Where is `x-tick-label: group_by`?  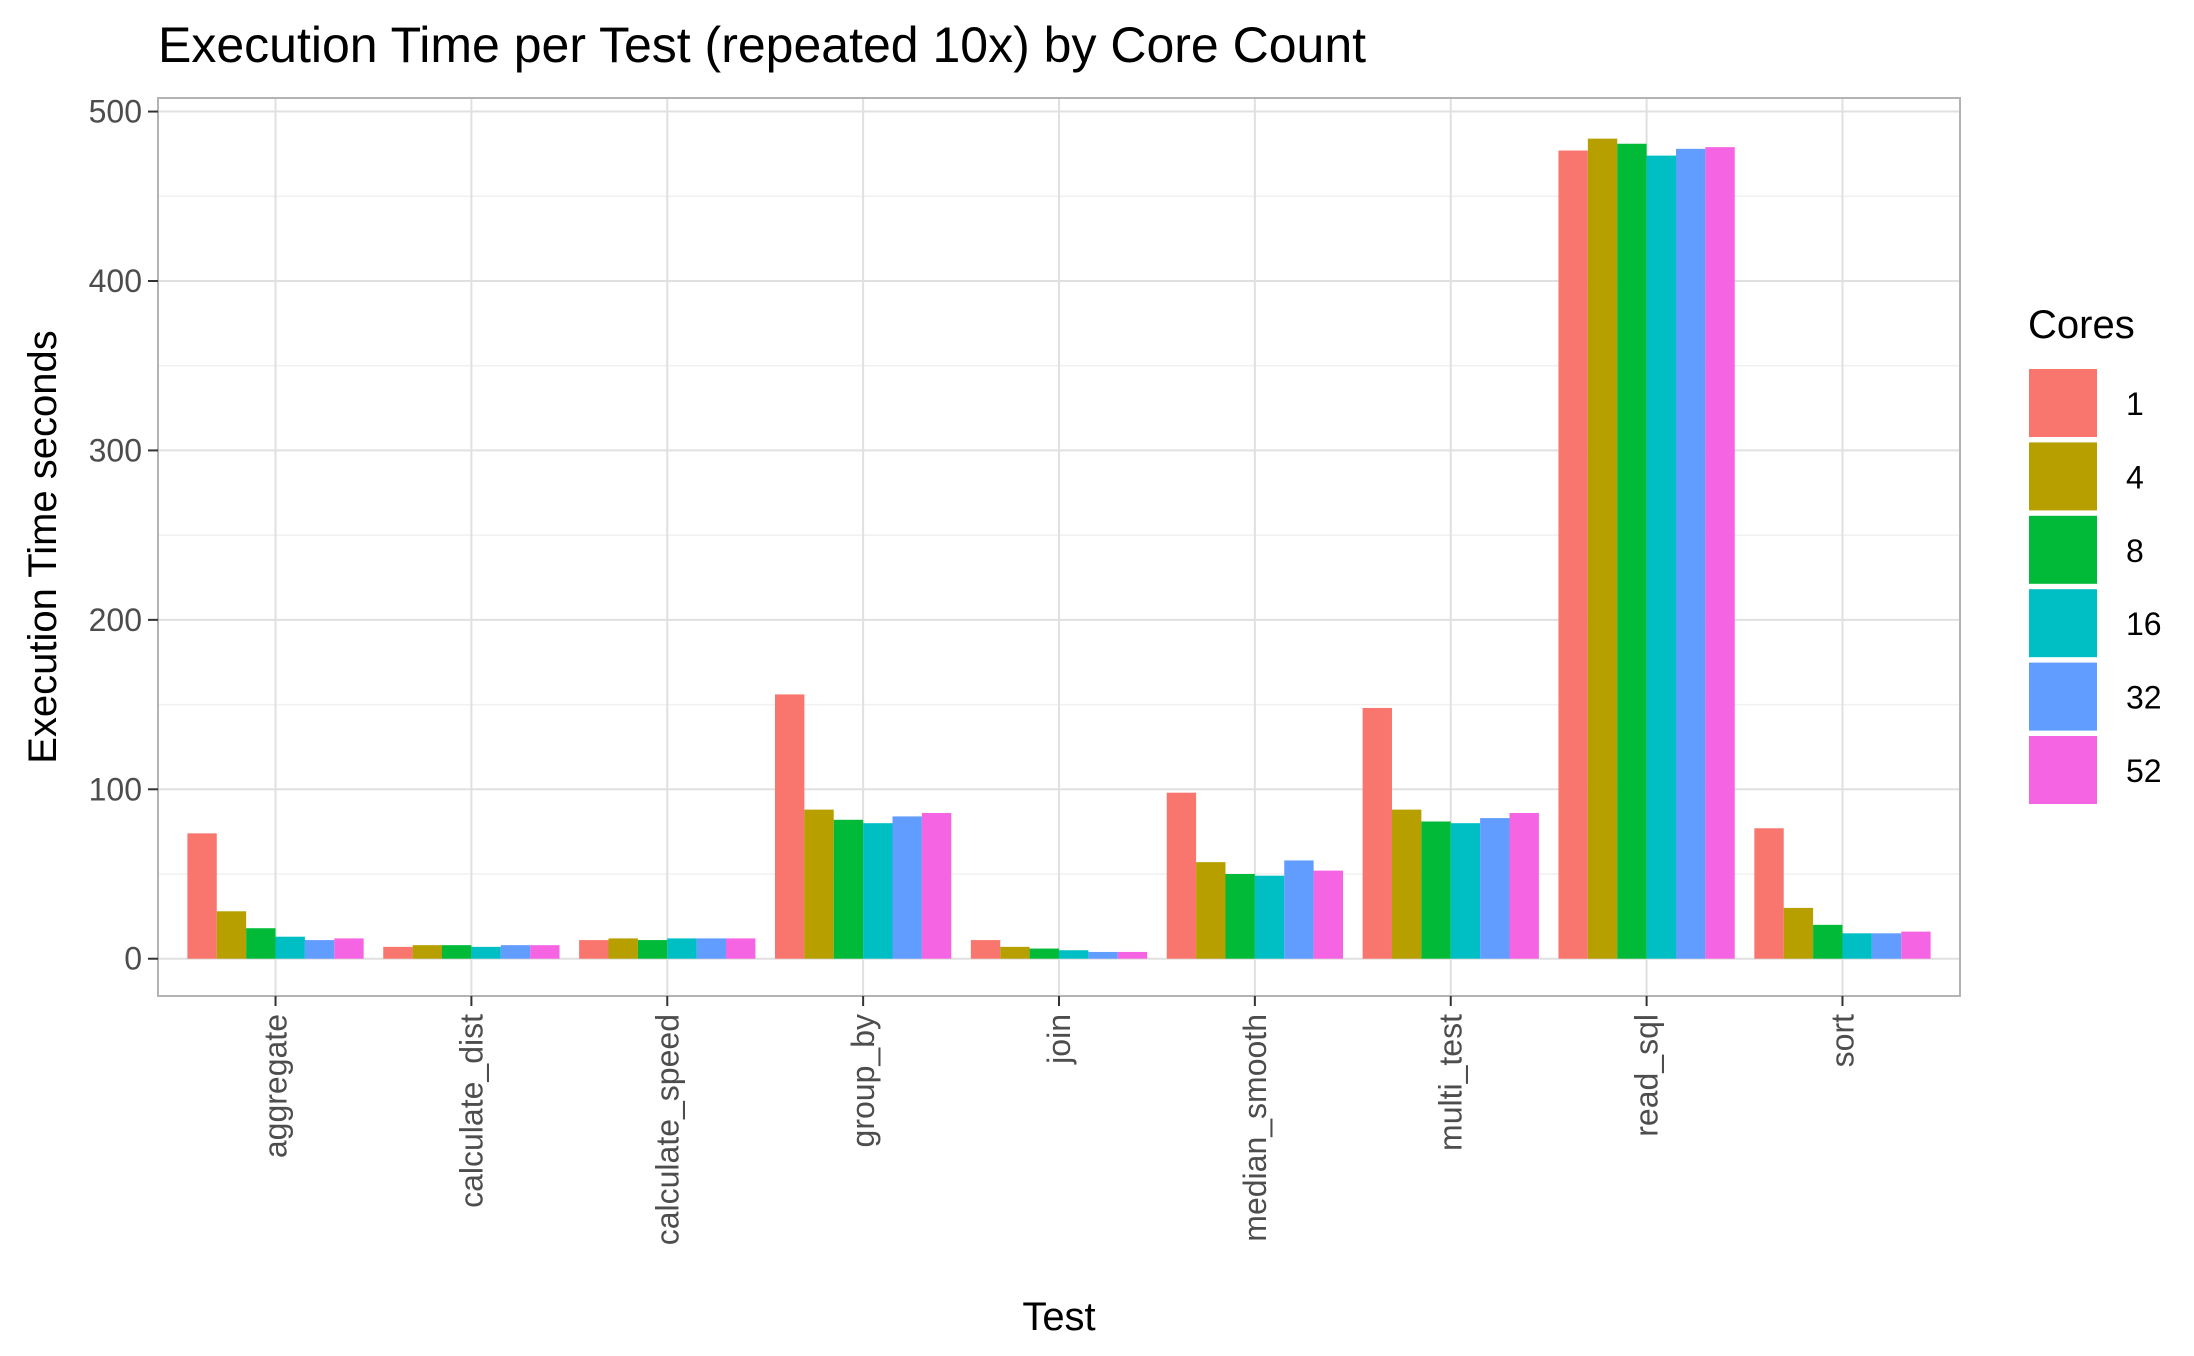 x-tick-label: group_by is located at coordinates (863, 1080).